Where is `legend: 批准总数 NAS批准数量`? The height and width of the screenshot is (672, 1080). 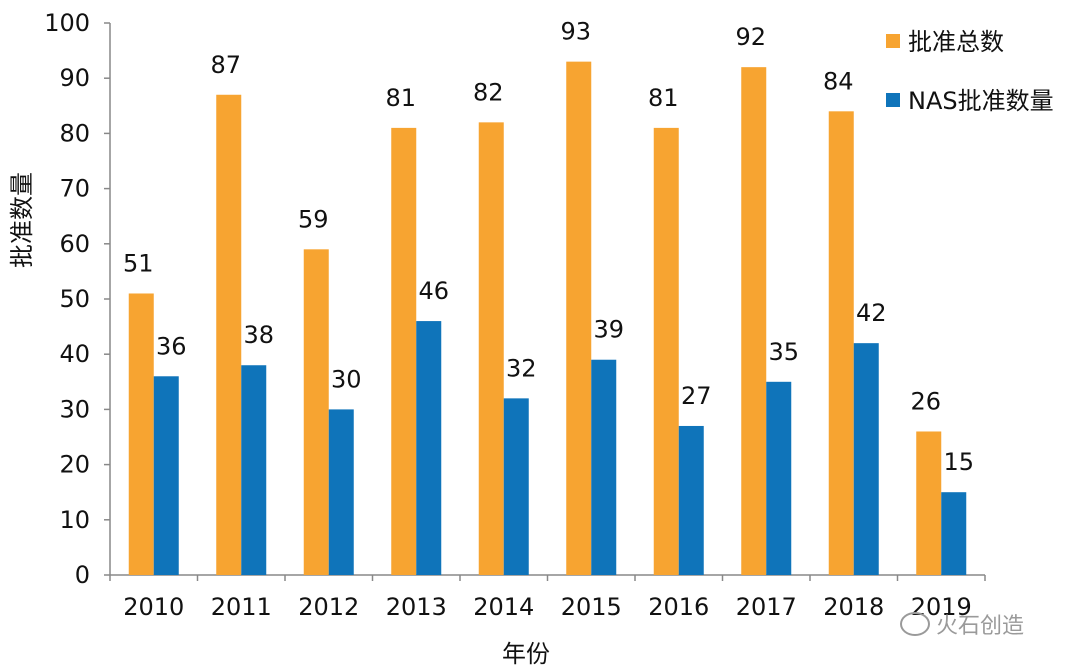 legend: 批准总数 NAS批准数量 is located at coordinates (970, 71).